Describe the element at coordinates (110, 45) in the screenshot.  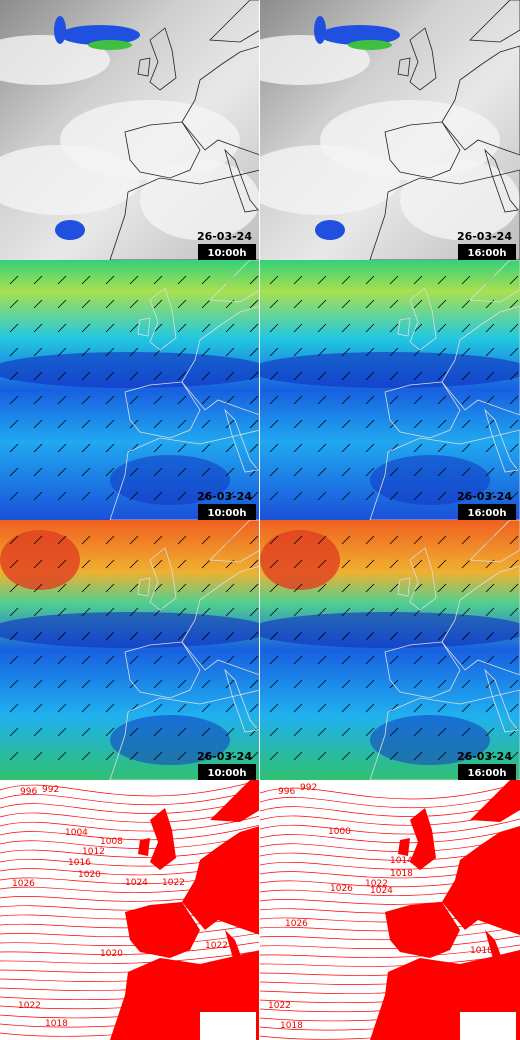
I see `precip-core` at that location.